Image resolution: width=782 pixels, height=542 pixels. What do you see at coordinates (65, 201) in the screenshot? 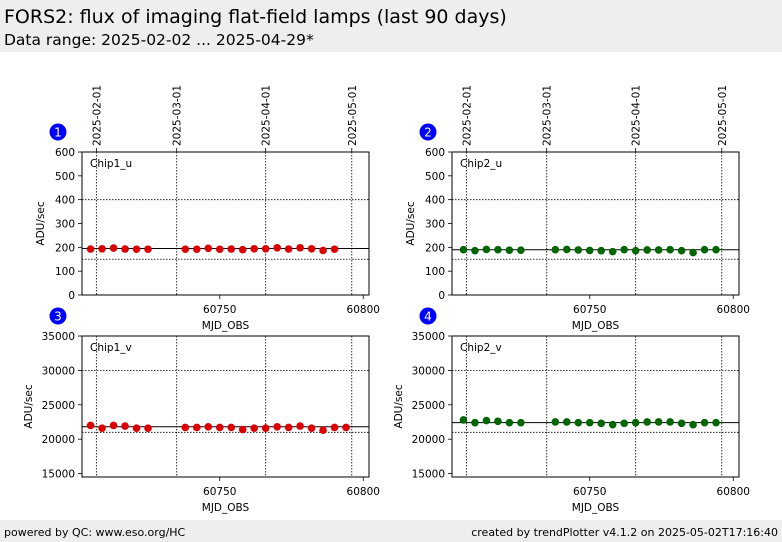
I see `y-tick-label: 400` at bounding box center [65, 201].